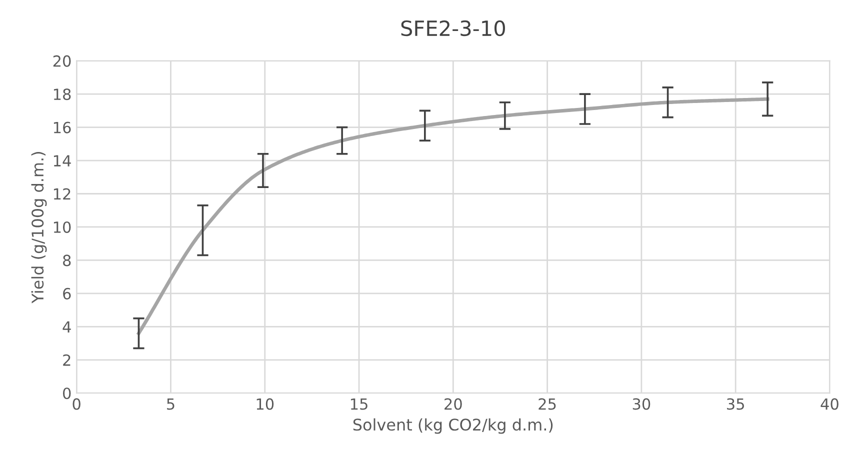 This screenshot has width=851, height=468. What do you see at coordinates (66, 326) in the screenshot?
I see `y-tick-label: 4` at bounding box center [66, 326].